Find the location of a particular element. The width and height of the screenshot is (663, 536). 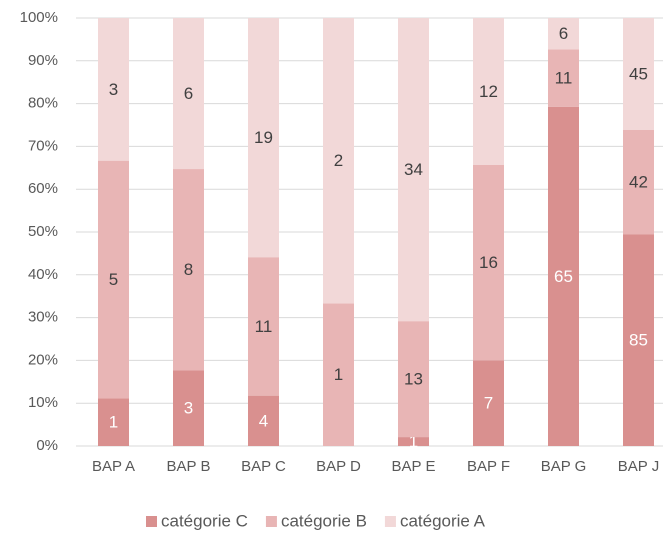

data-label: 7 is located at coordinates (488, 403).